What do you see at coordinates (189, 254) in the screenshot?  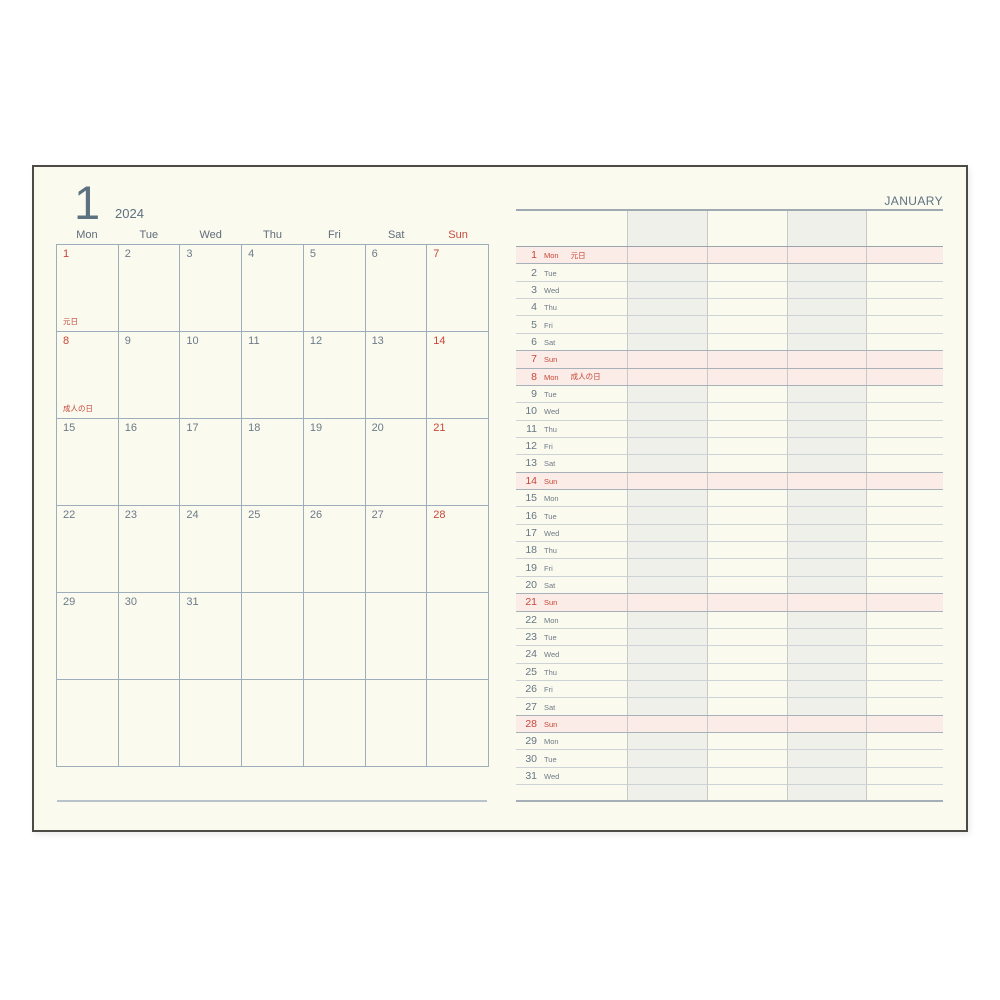 I see `calendar-day-number: 3` at bounding box center [189, 254].